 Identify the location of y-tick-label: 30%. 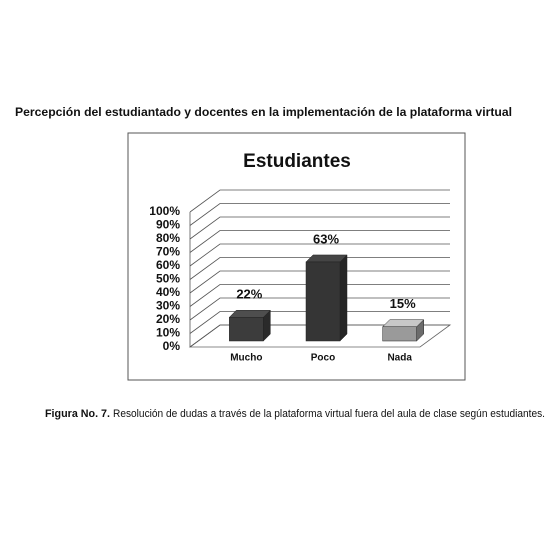
(168, 306).